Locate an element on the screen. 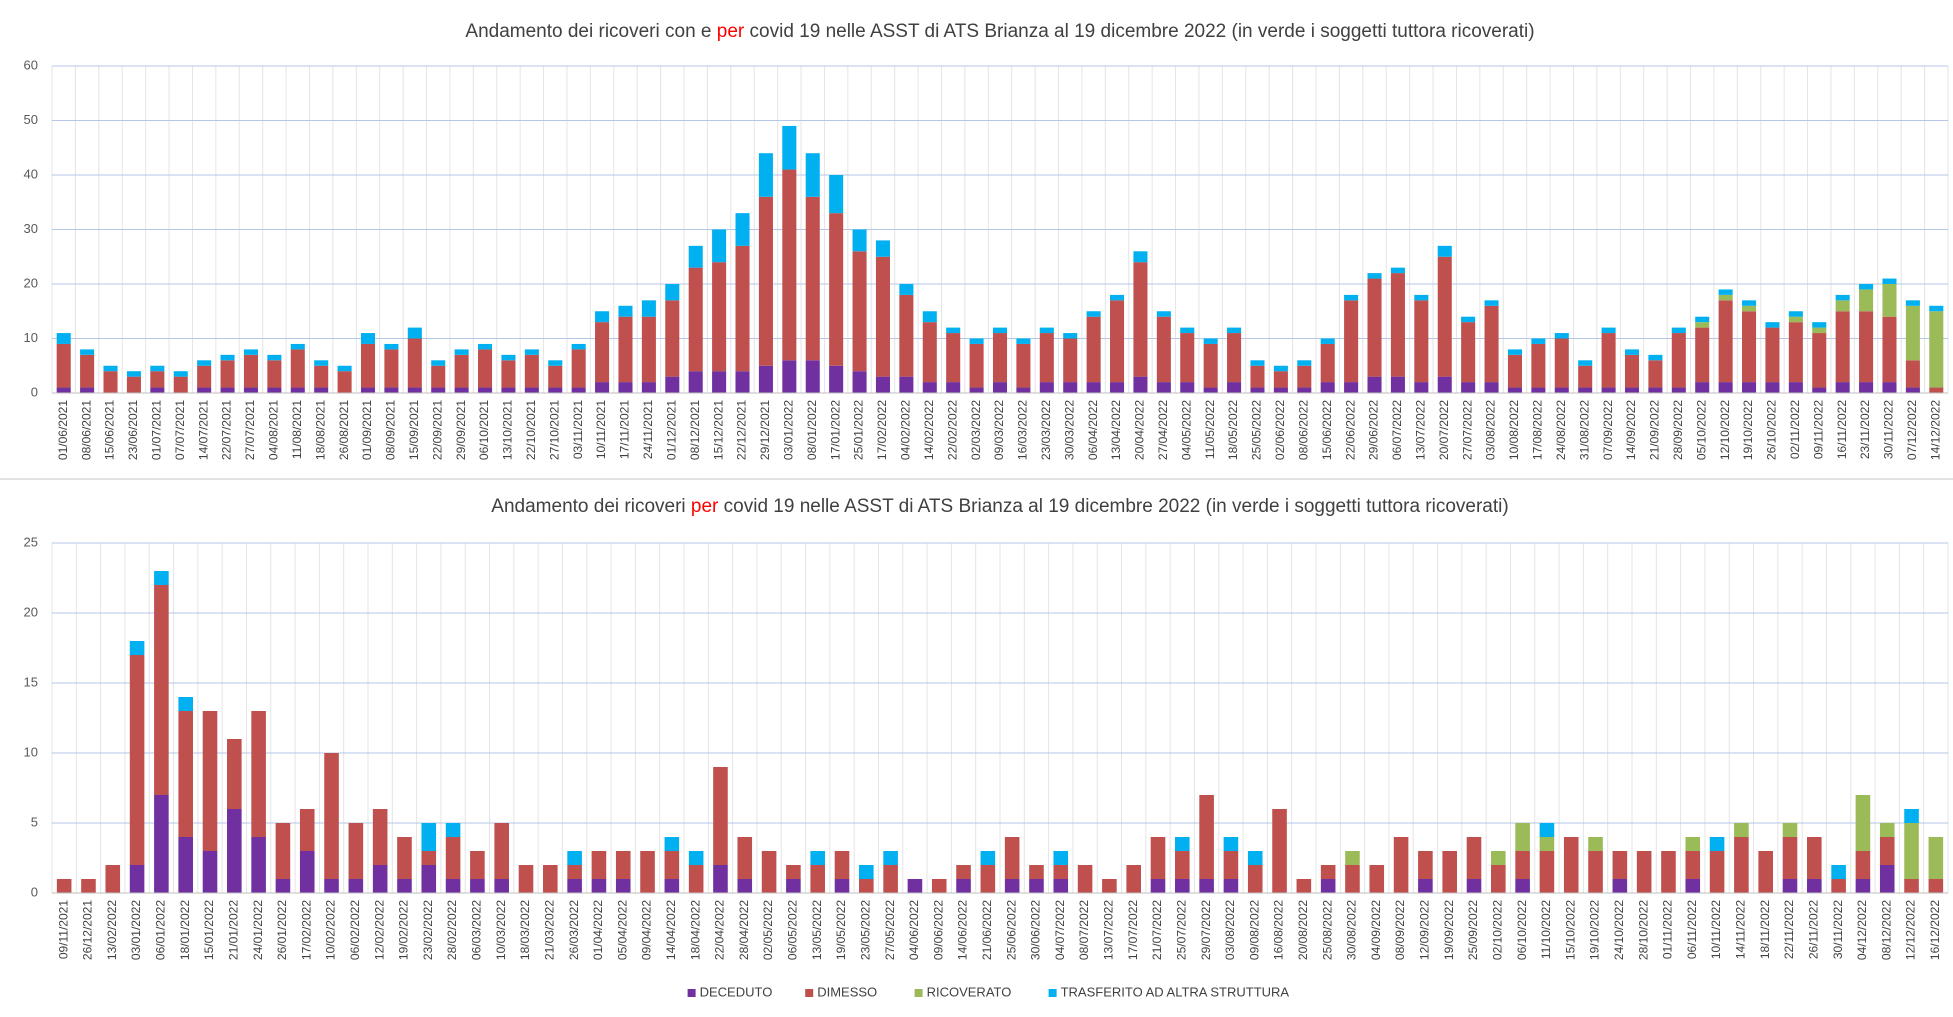  x-tick-label: 04/08/2021 is located at coordinates (274, 430).